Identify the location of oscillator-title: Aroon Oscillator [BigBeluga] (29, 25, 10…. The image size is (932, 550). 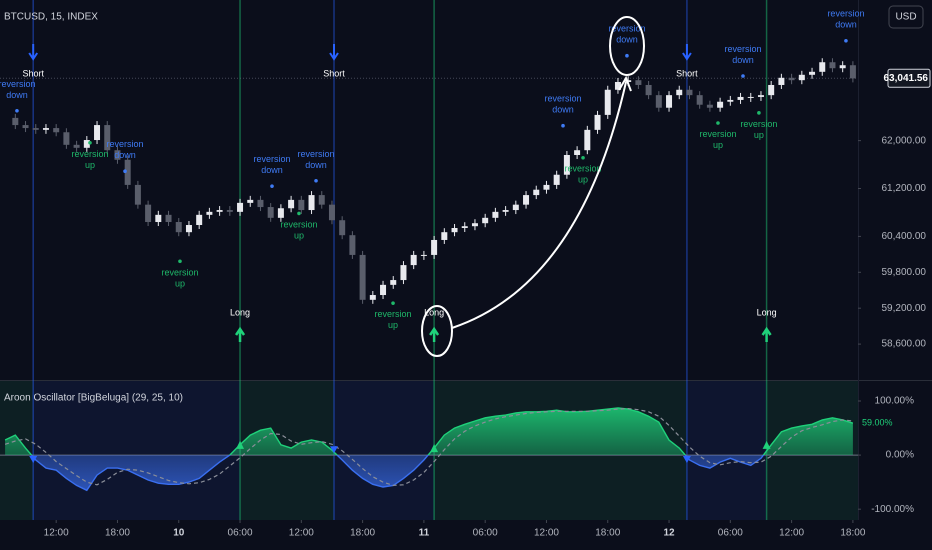
(93, 398).